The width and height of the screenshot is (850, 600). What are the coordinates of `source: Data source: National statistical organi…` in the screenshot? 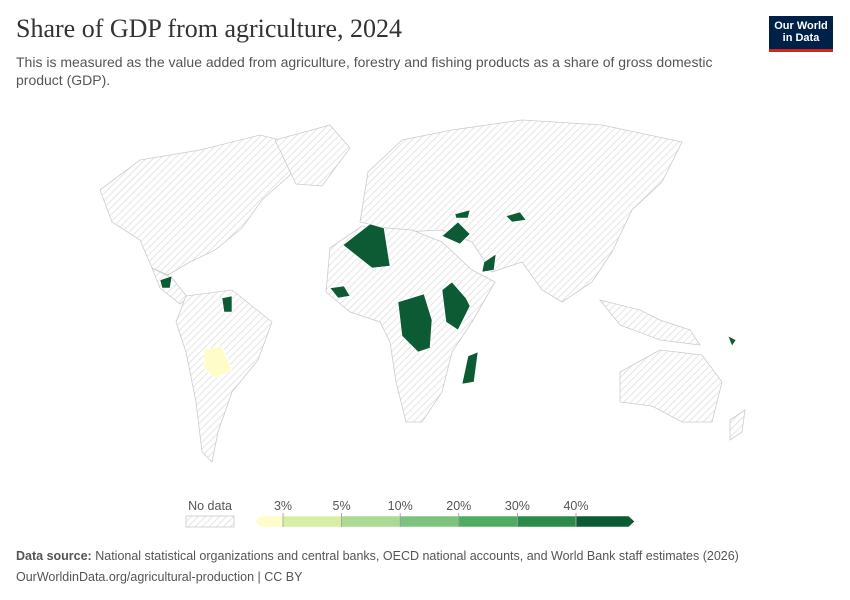 It's located at (377, 556).